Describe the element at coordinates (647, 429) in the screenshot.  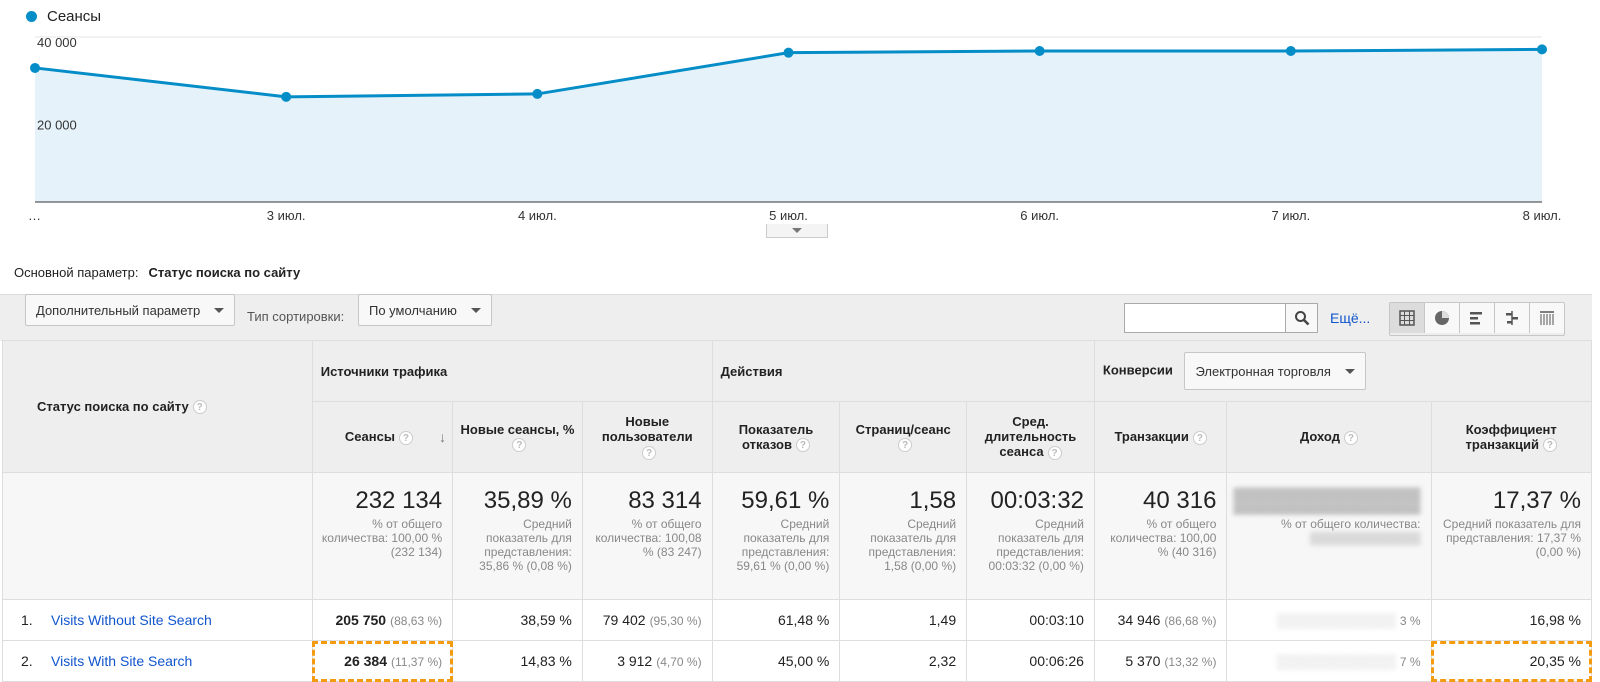
I see `new-users-header-label: Новые пользователи` at that location.